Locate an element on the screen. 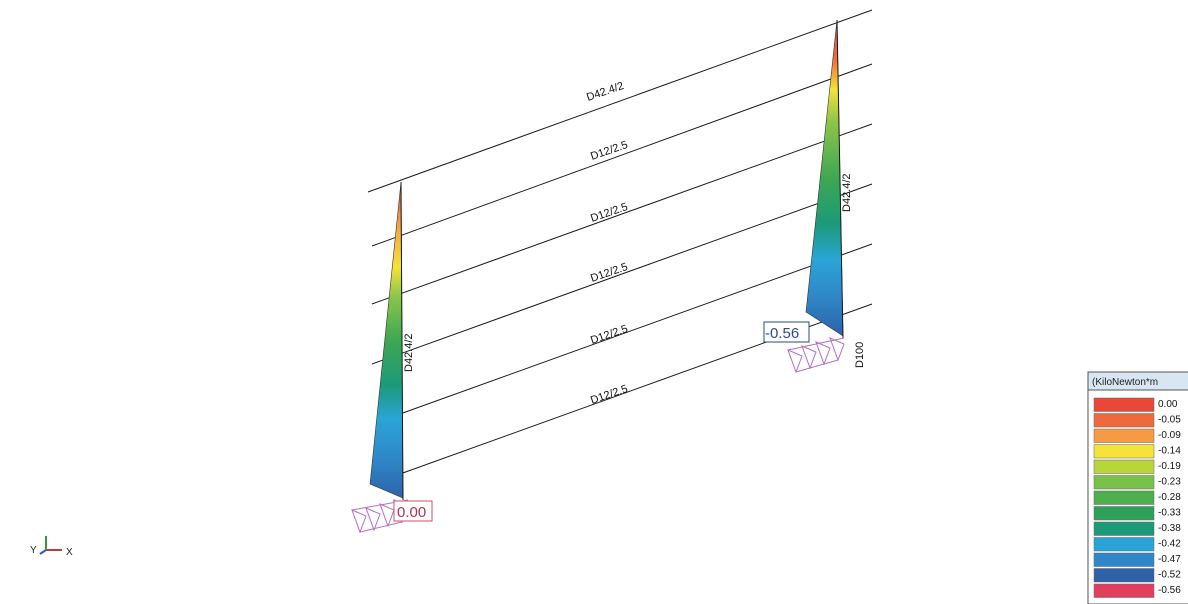 This screenshot has height=604, width=1188. legend-value: -0.33 is located at coordinates (1169, 513).